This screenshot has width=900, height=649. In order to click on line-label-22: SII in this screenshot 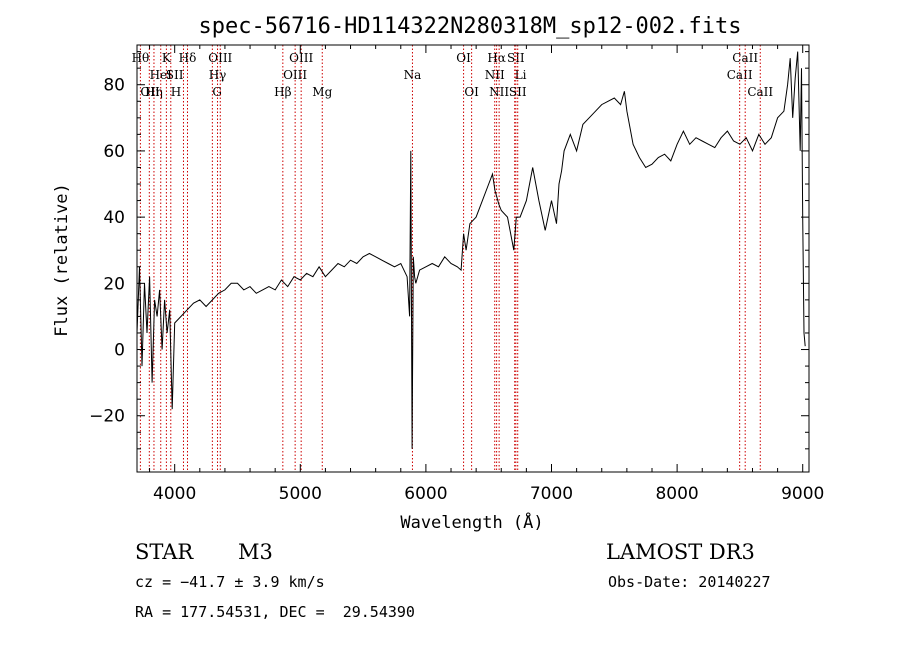, I will do `click(516, 58)`.